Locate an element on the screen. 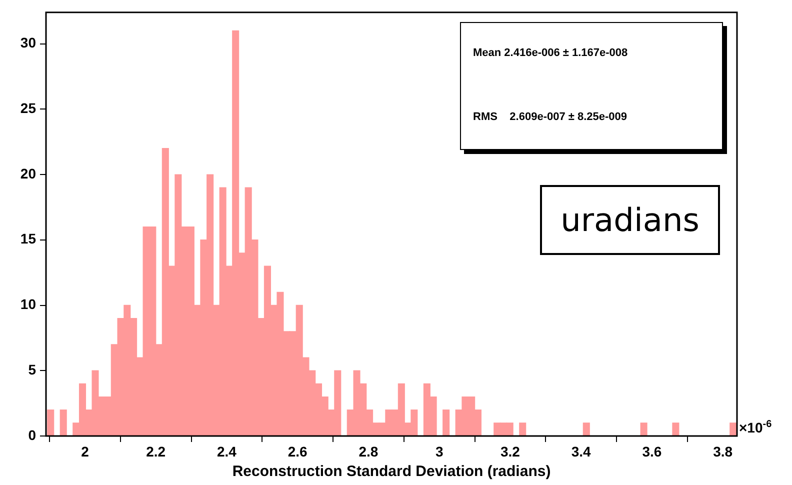 This screenshot has height=485, width=792. y-tick-label: 15 is located at coordinates (28, 238).